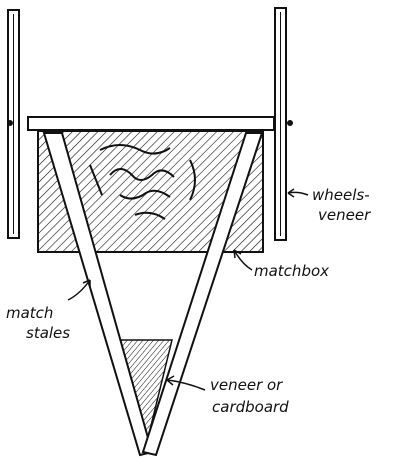 This screenshot has width=400, height=459. I want to click on label-match-line2: stales, so click(48, 333).